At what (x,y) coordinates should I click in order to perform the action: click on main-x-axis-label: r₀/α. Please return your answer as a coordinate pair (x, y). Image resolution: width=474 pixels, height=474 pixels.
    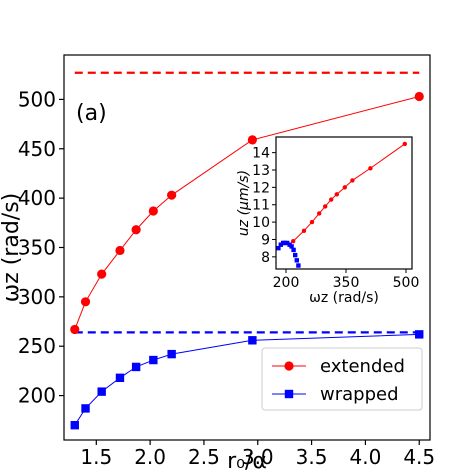
    Looking at the image, I should click on (247, 461).